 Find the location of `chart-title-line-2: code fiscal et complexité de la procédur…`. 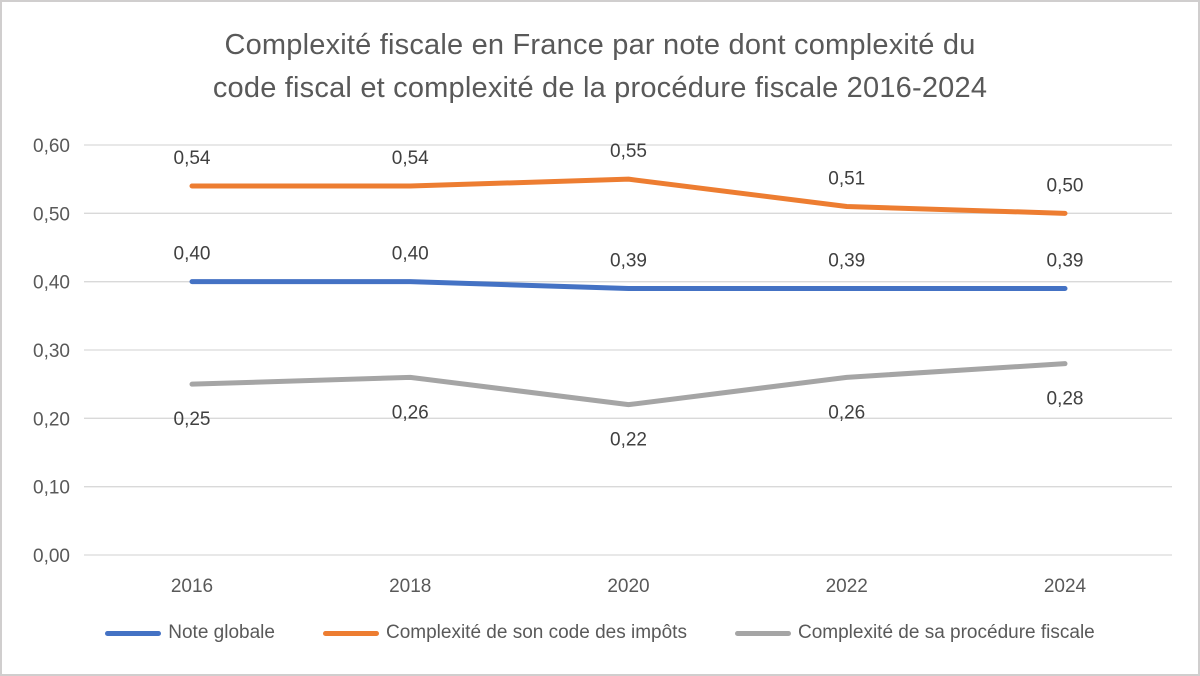

chart-title-line-2: code fiscal et complexité de la procédur… is located at coordinates (600, 88).